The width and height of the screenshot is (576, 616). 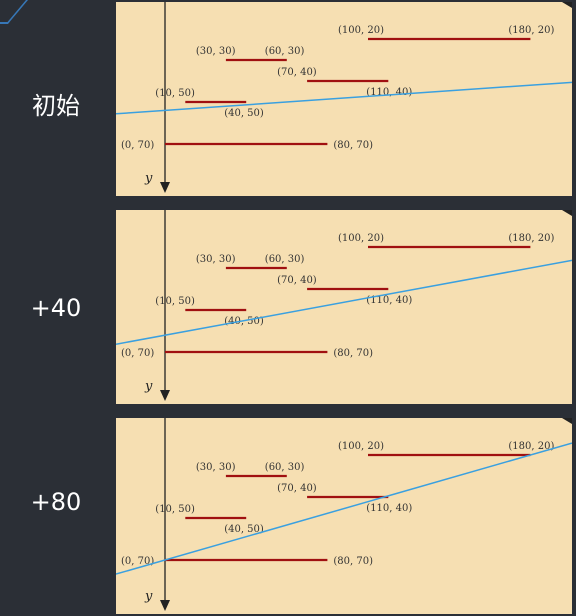 What do you see at coordinates (56, 106) in the screenshot?
I see `row-label-initial: 初始` at bounding box center [56, 106].